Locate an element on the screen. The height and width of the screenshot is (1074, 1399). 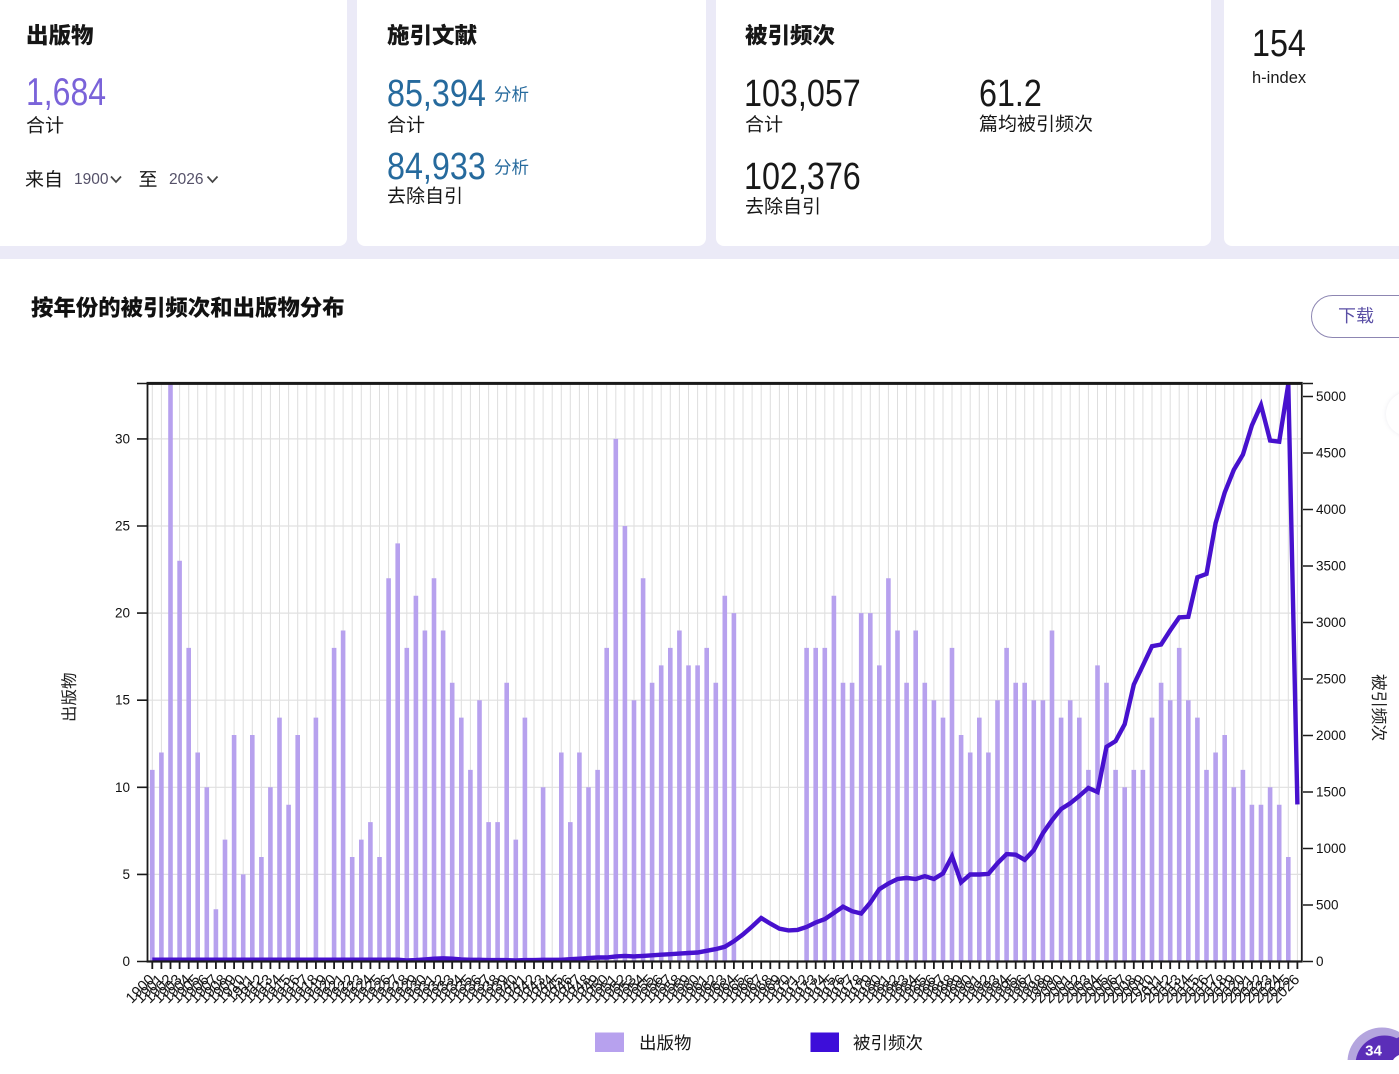
svg-text: 4500 is located at coordinates (1331, 453).